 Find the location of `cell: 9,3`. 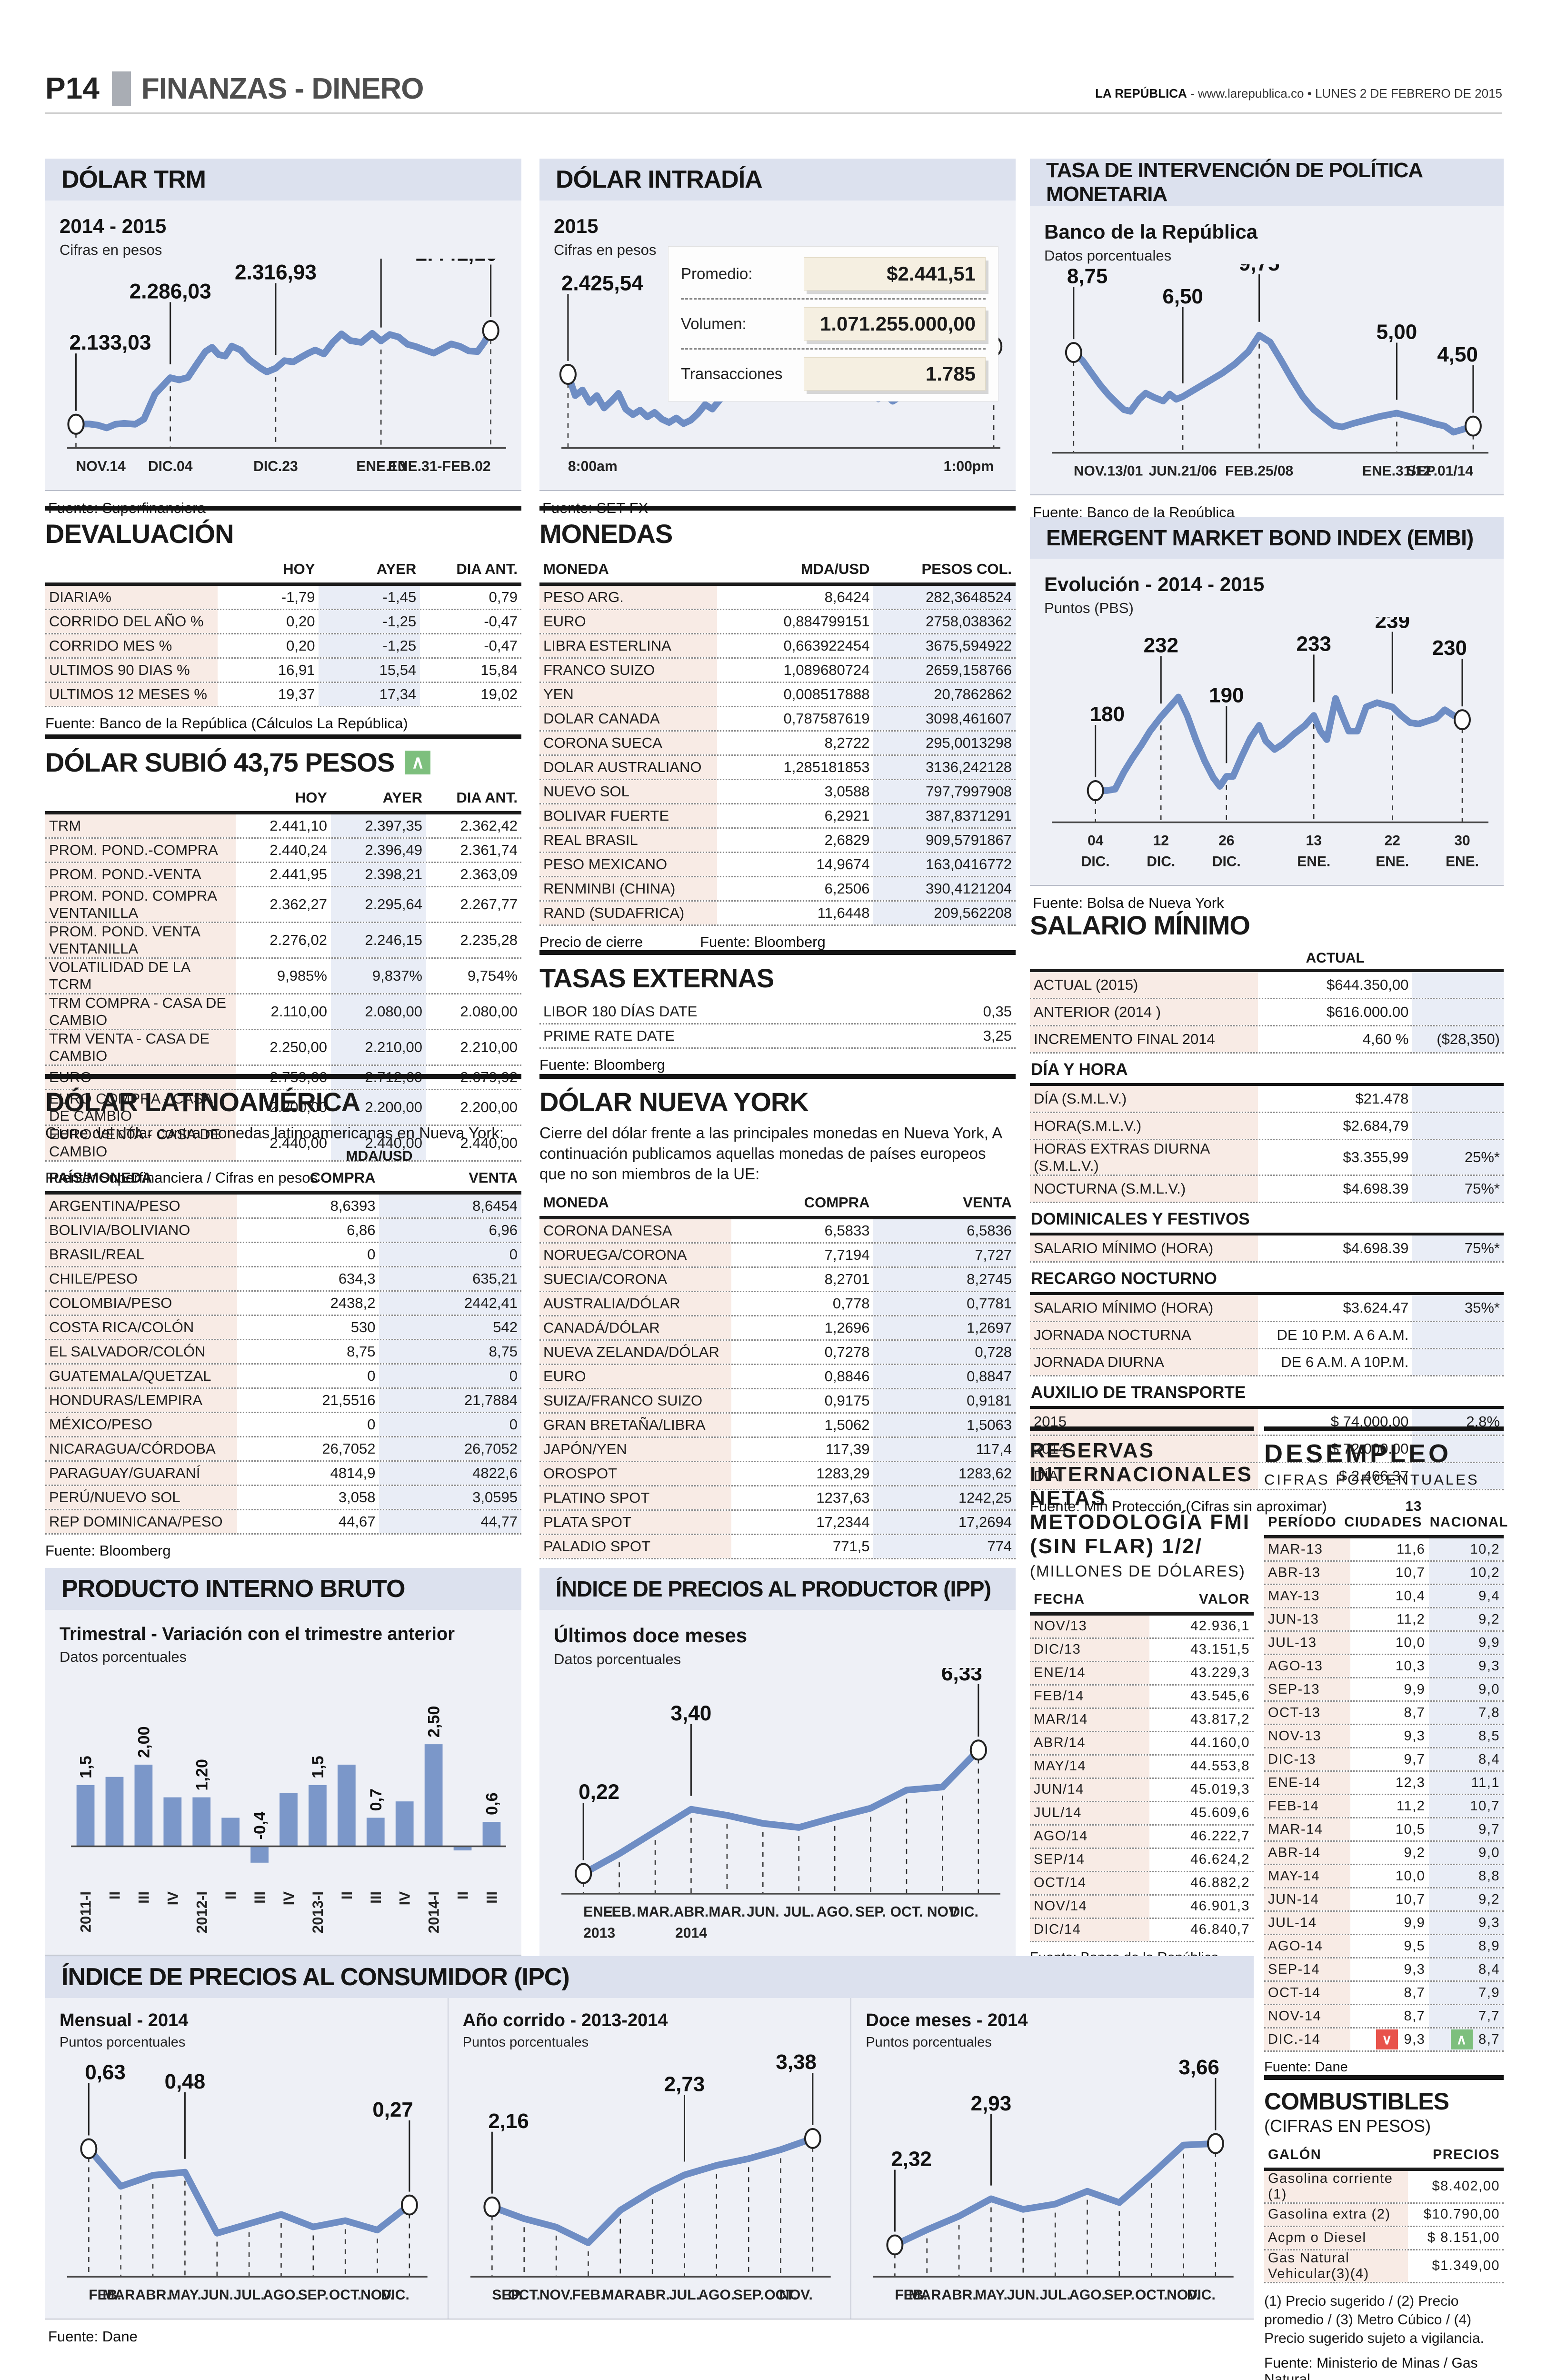

cell: 9,3 is located at coordinates (1467, 1923).